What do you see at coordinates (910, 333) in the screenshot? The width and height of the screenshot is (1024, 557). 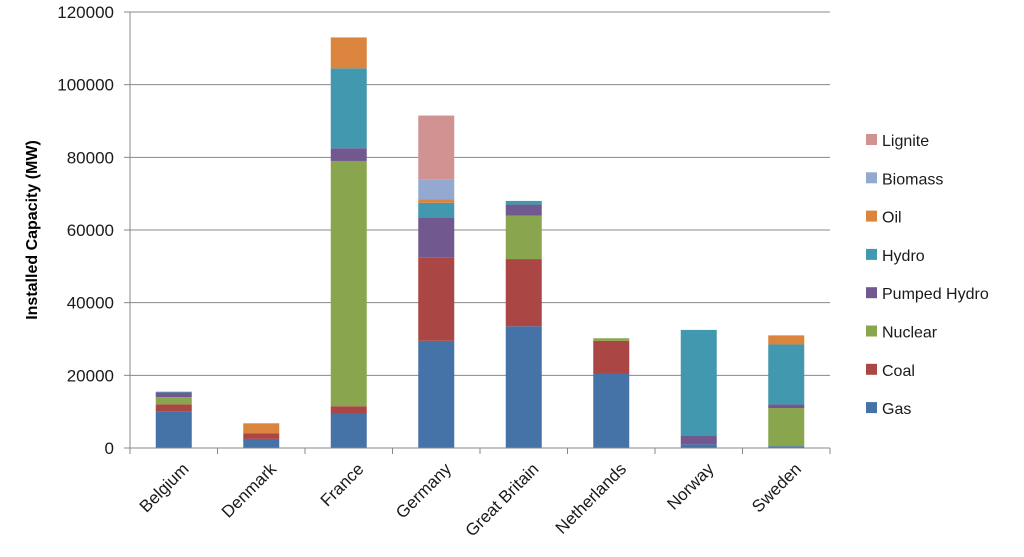 I see `legend-label: Nuclear` at bounding box center [910, 333].